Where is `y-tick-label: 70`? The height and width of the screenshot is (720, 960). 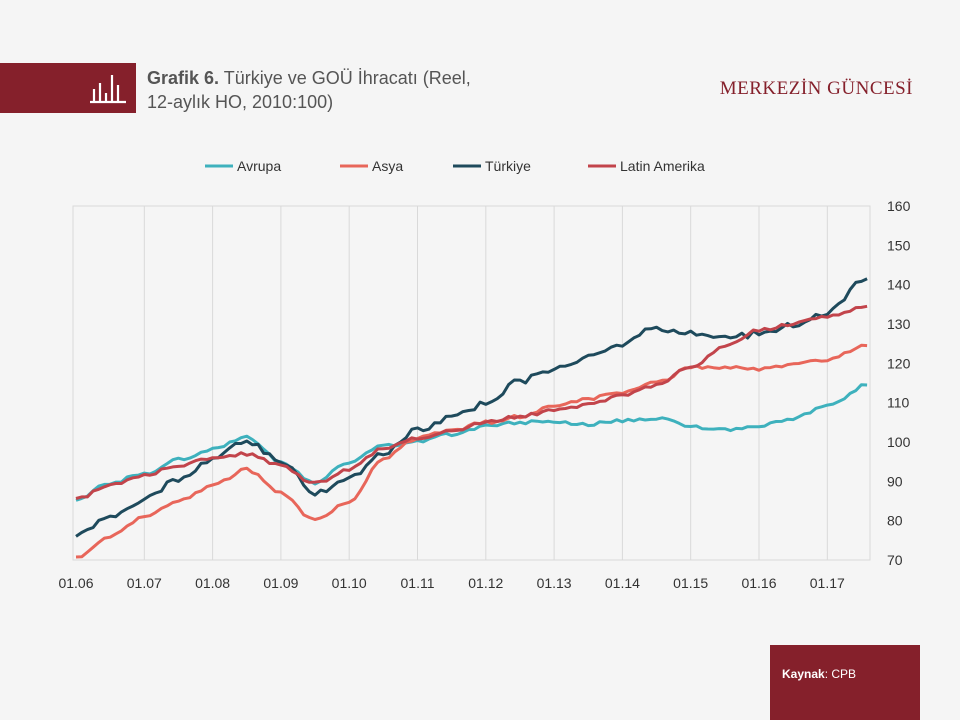
y-tick-label: 70 is located at coordinates (895, 560).